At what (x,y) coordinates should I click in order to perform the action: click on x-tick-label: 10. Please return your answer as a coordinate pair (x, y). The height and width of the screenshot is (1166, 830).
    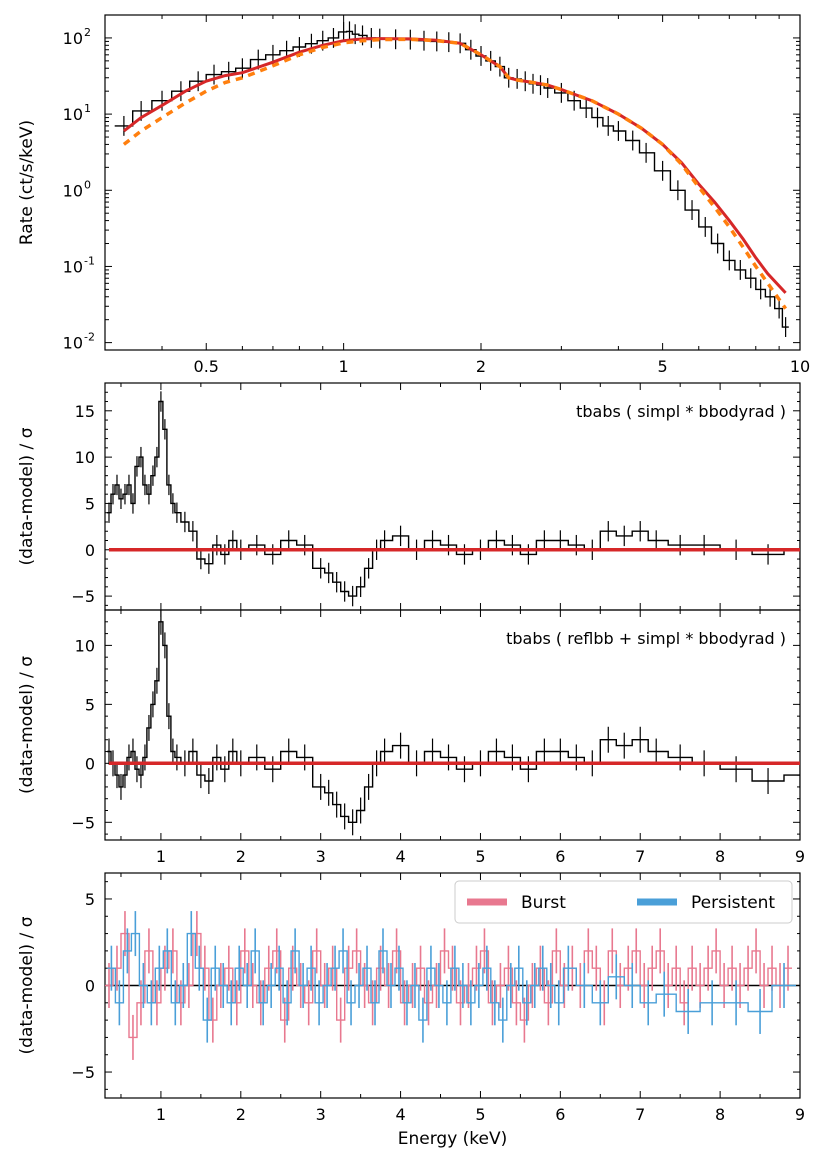
    Looking at the image, I should click on (800, 366).